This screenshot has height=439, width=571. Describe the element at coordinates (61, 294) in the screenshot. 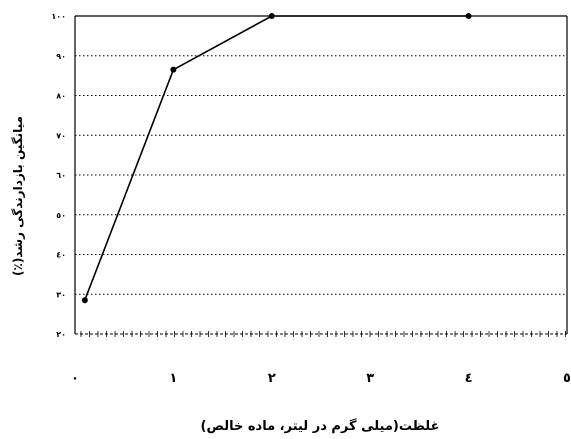

I see `y-tick-label: ٣٠` at that location.